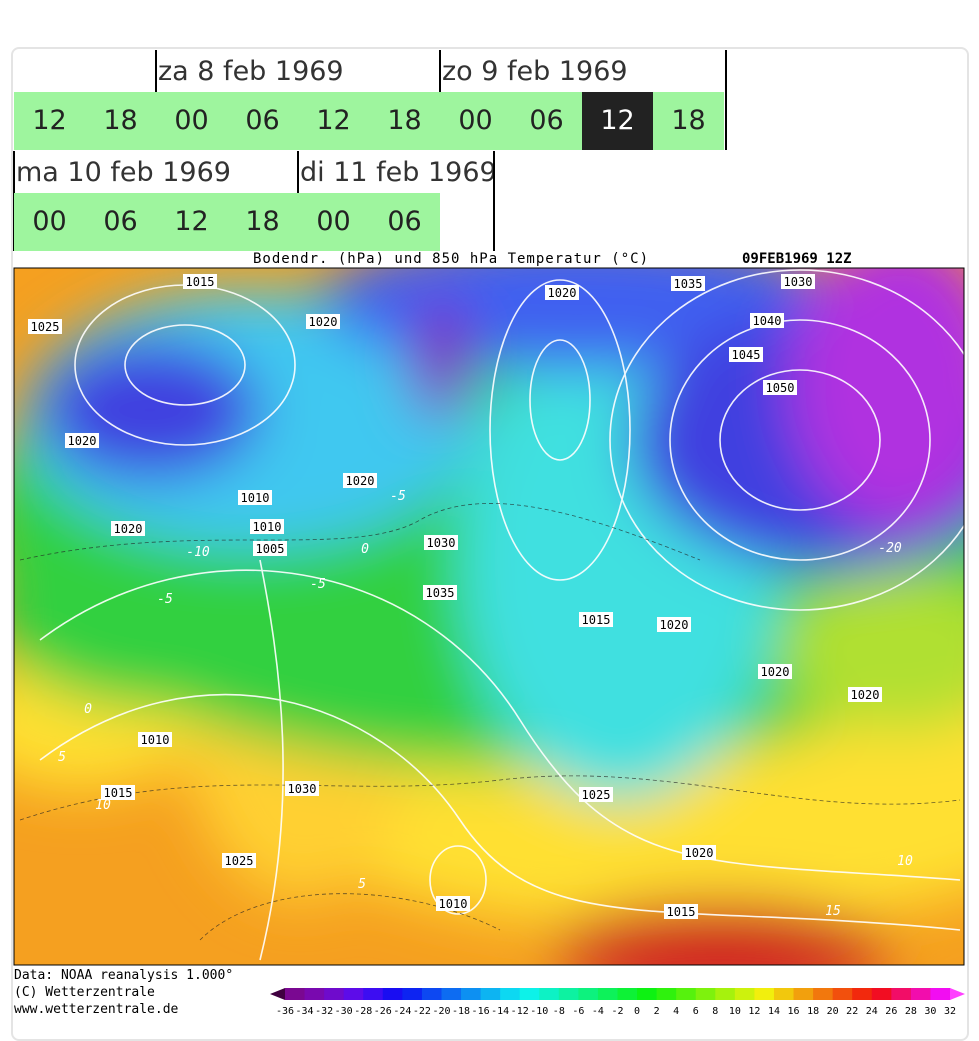 The height and width of the screenshot is (1041, 979). I want to click on scale-label: 4, so click(676, 1011).